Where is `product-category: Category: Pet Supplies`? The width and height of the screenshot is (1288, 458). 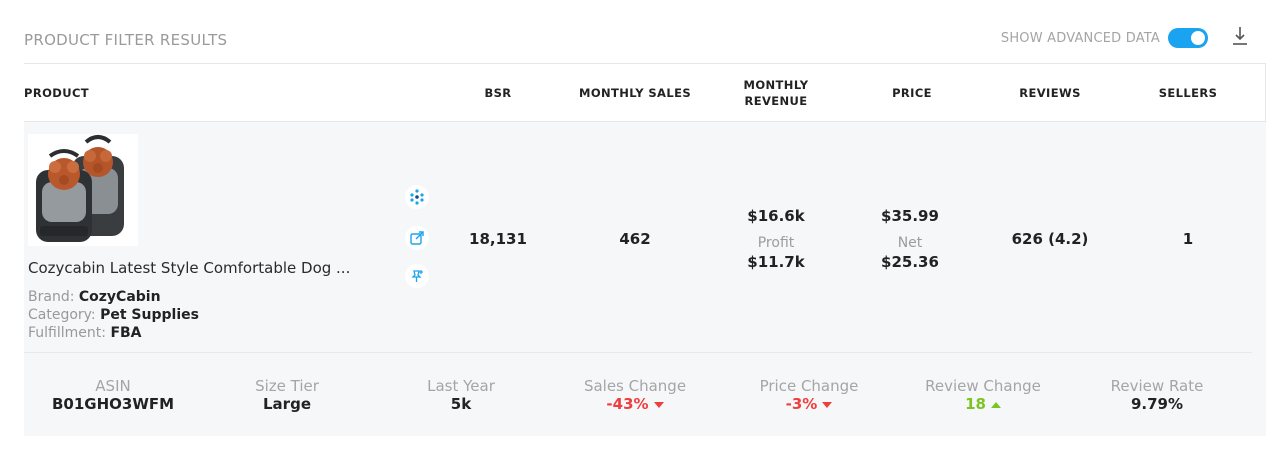 product-category: Category: Pet Supplies is located at coordinates (113, 315).